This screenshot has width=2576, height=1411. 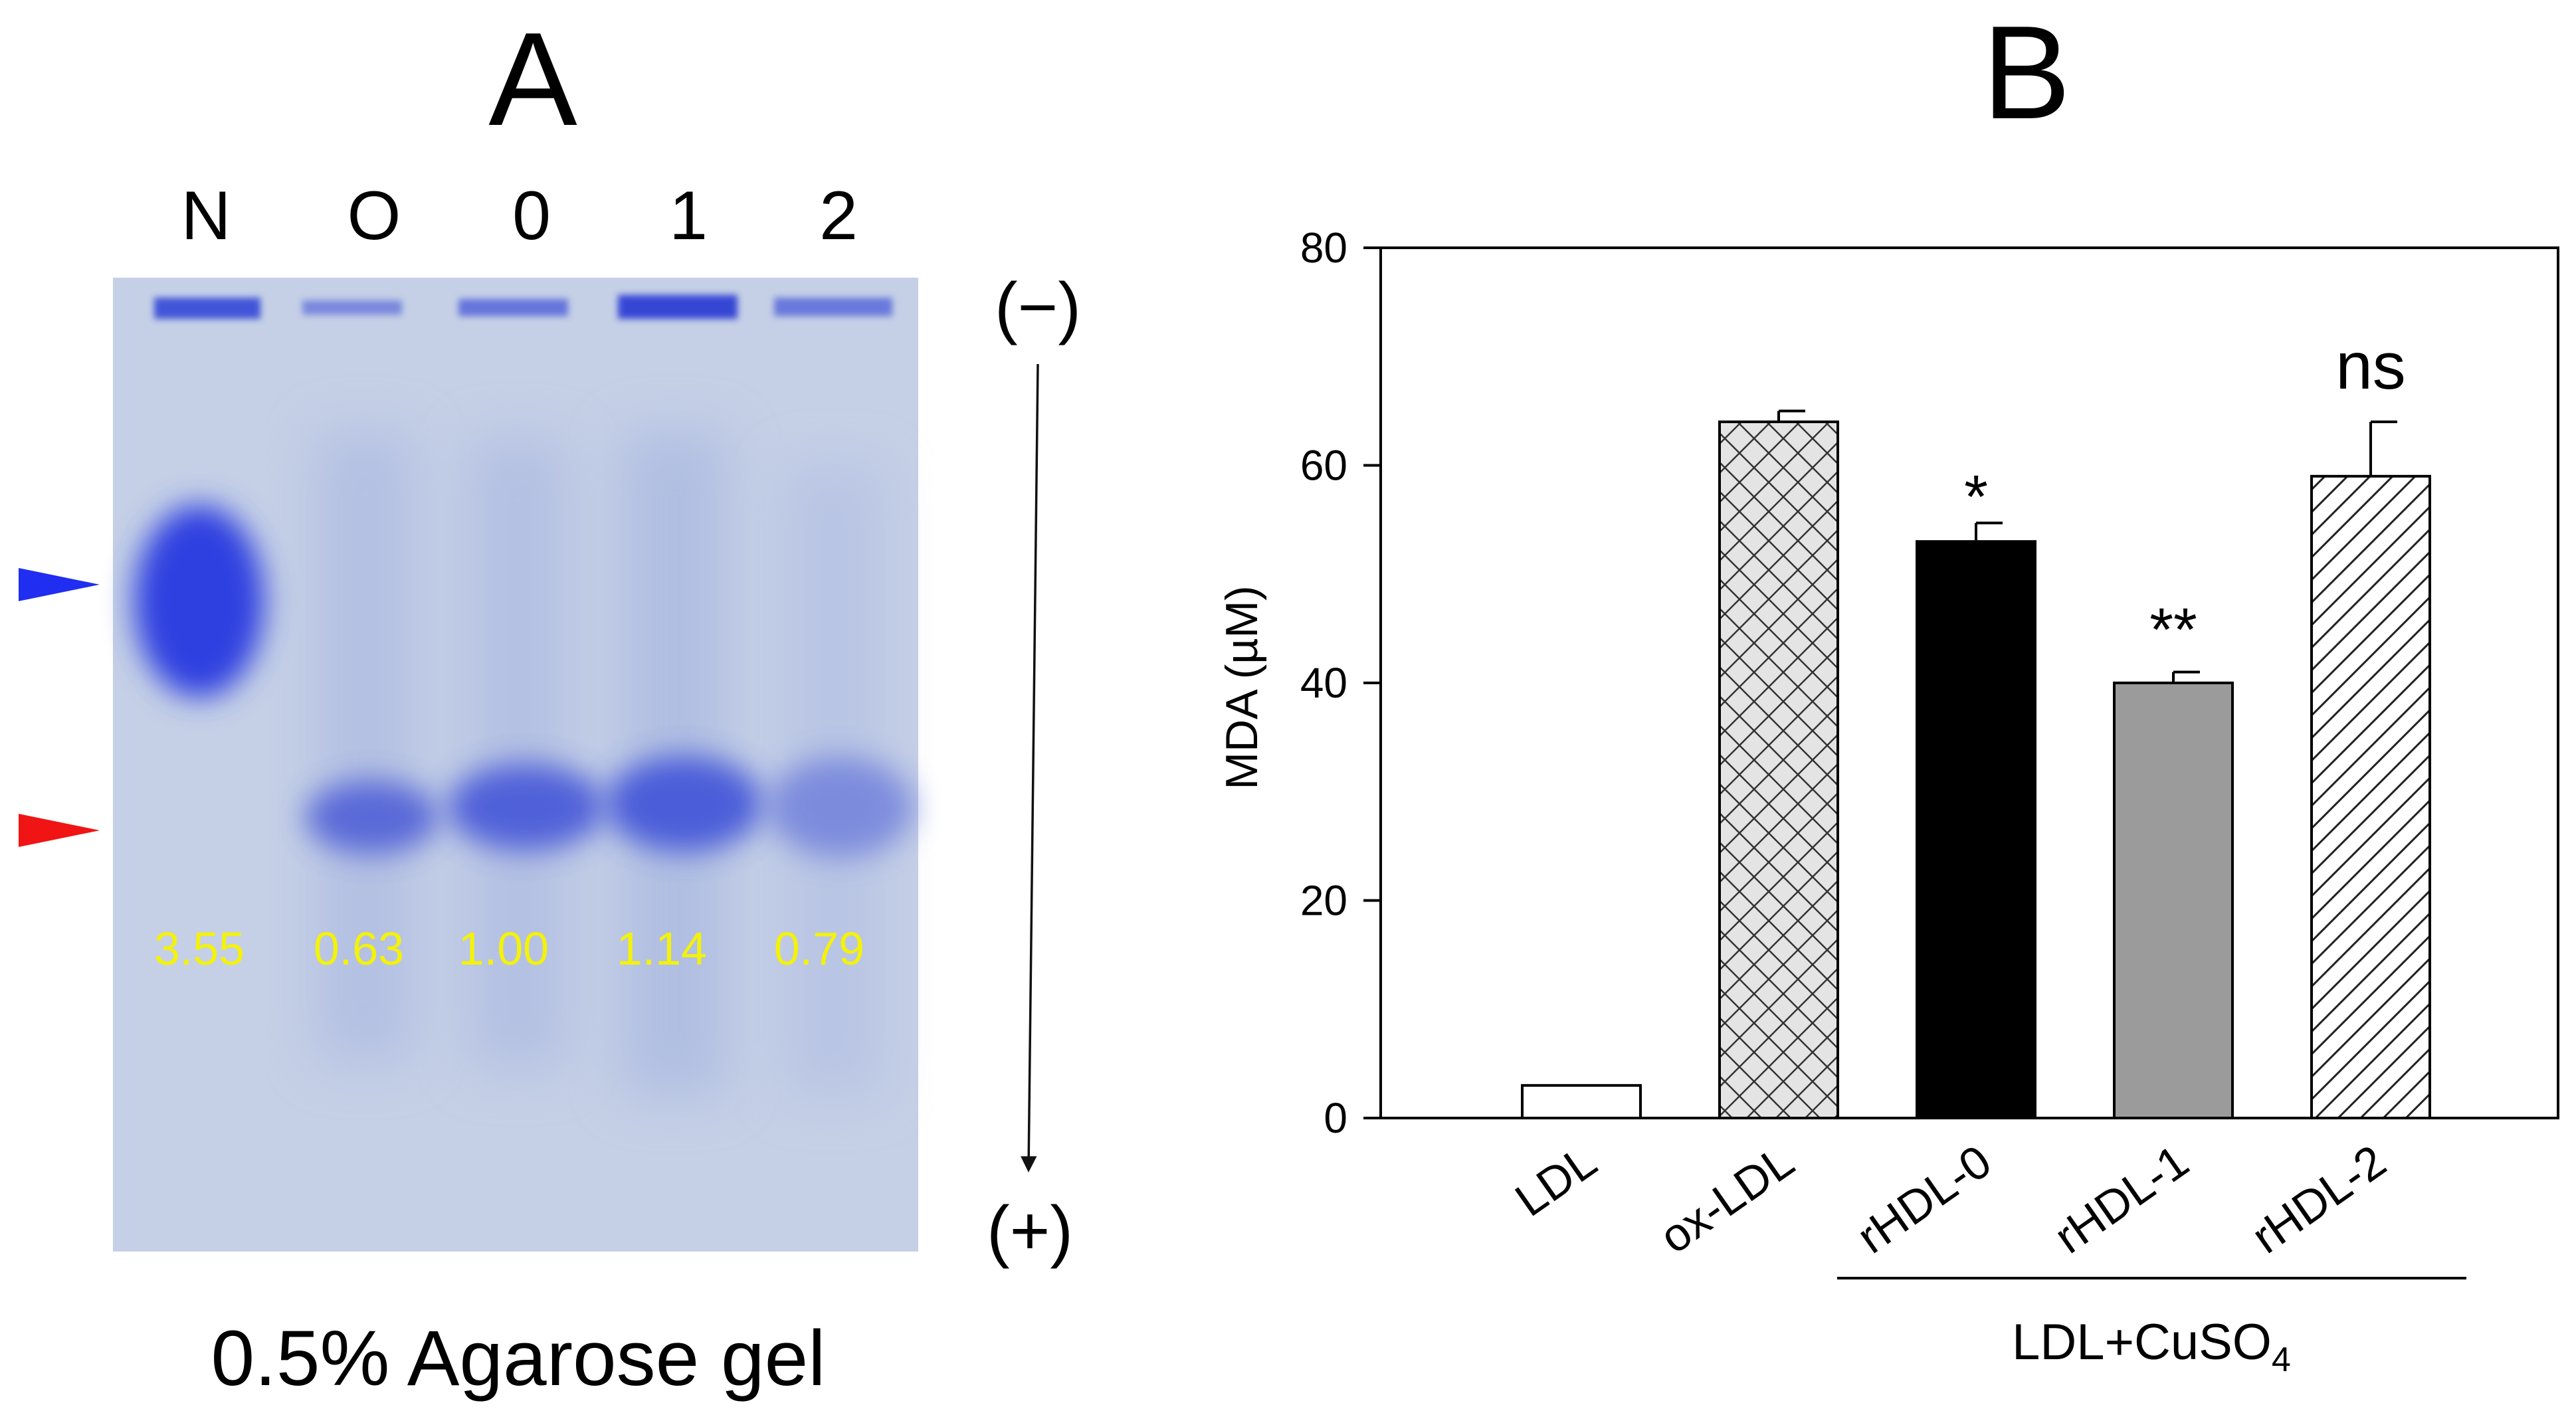 I want to click on band-o, so click(x=372, y=818).